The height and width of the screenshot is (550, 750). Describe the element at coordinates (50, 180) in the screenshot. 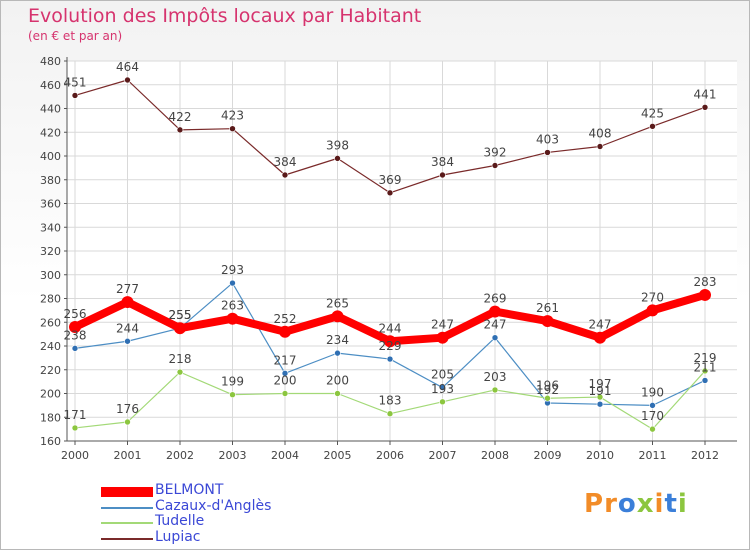

I see `y-tick-label: 380` at that location.